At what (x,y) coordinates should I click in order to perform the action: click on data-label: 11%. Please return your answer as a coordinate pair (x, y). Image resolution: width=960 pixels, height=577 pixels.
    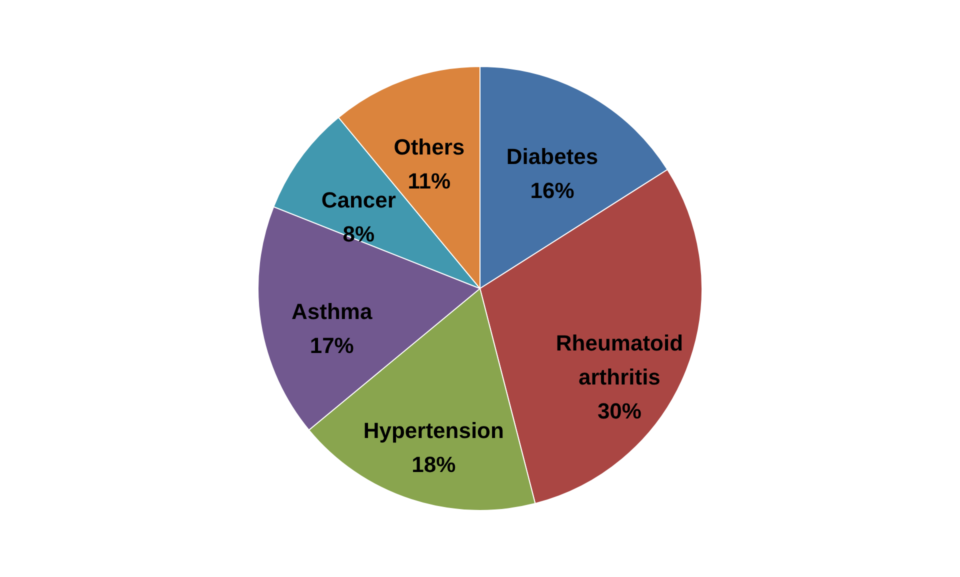
    Looking at the image, I should click on (429, 181).